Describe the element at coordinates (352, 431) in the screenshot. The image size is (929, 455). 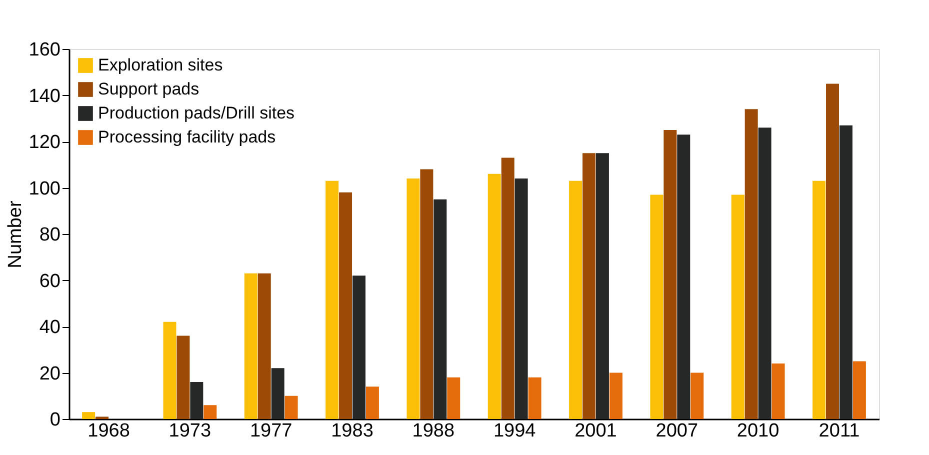
I see `x-tick-label: 1983` at that location.